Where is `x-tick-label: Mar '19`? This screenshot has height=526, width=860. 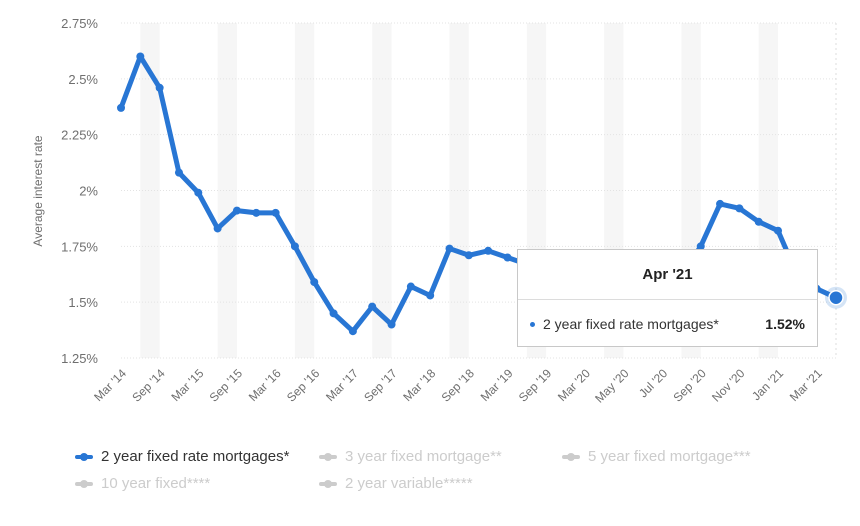
x-tick-label: Mar '19 is located at coordinates (497, 385).